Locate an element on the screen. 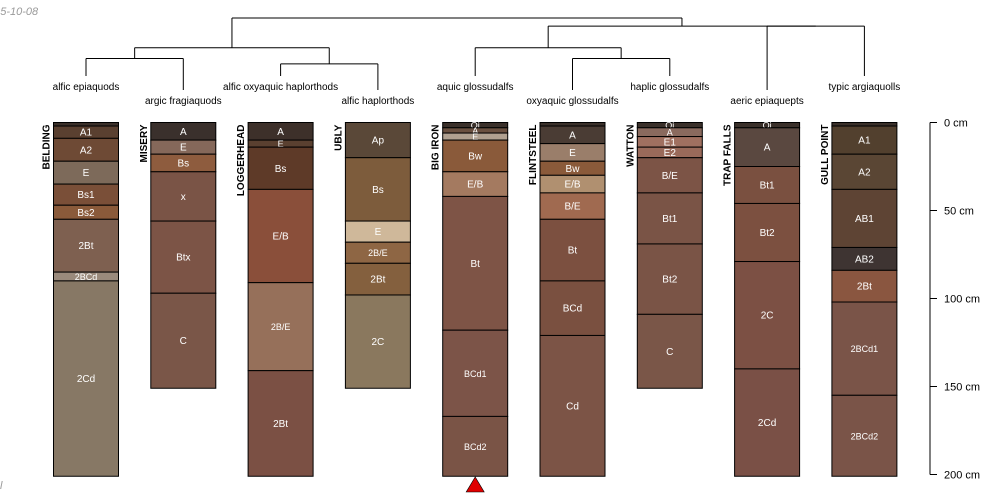  profile-name: FLINTSTEEL is located at coordinates (533, 155).